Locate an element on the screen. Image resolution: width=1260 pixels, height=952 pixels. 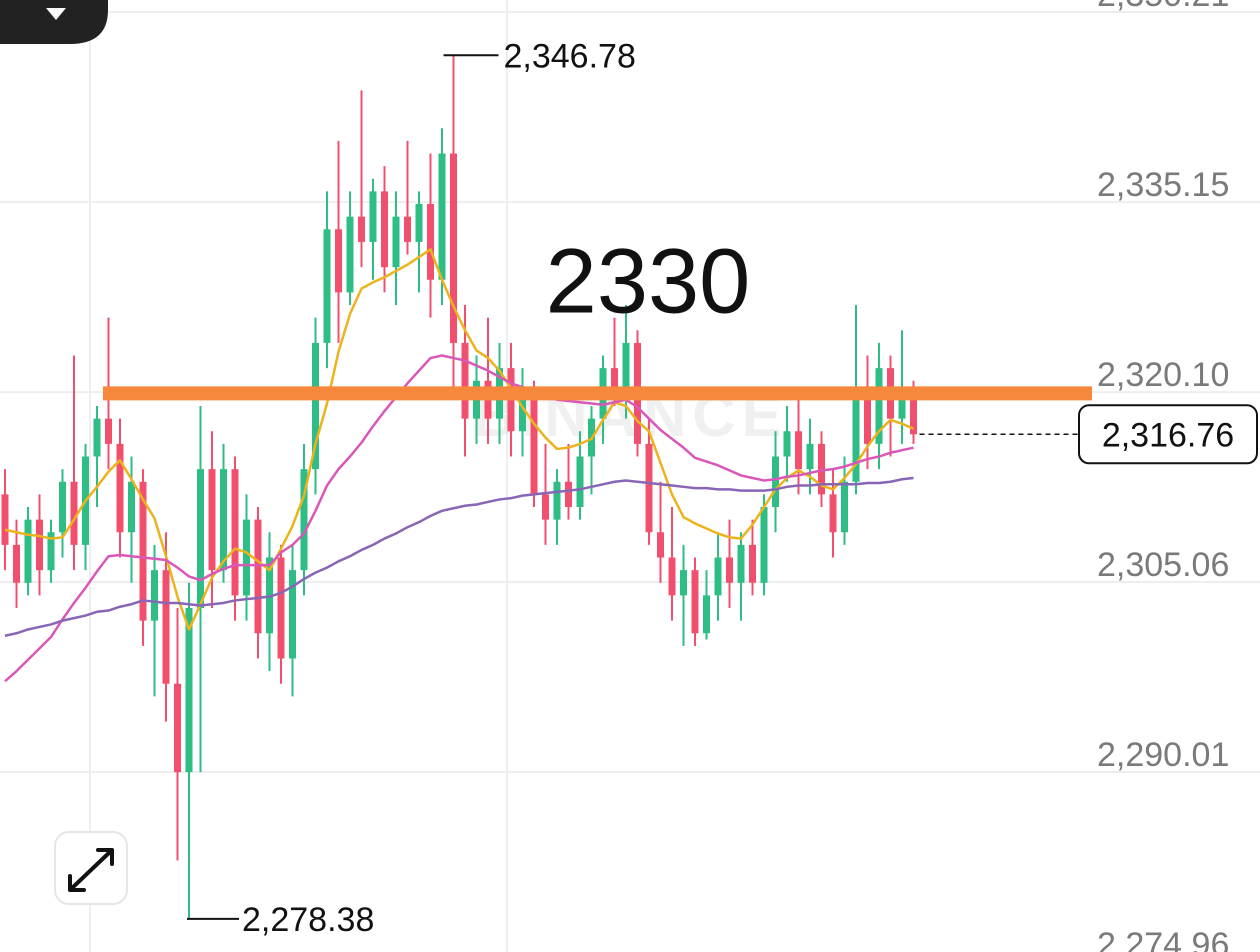
ma-line is located at coordinates (459, 557).